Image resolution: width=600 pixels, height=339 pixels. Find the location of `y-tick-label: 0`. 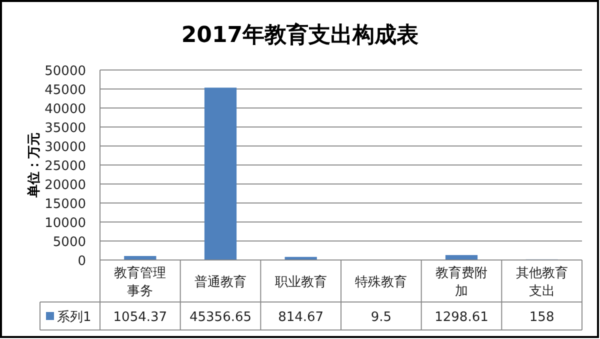

y-tick-label: 0 is located at coordinates (82, 261).